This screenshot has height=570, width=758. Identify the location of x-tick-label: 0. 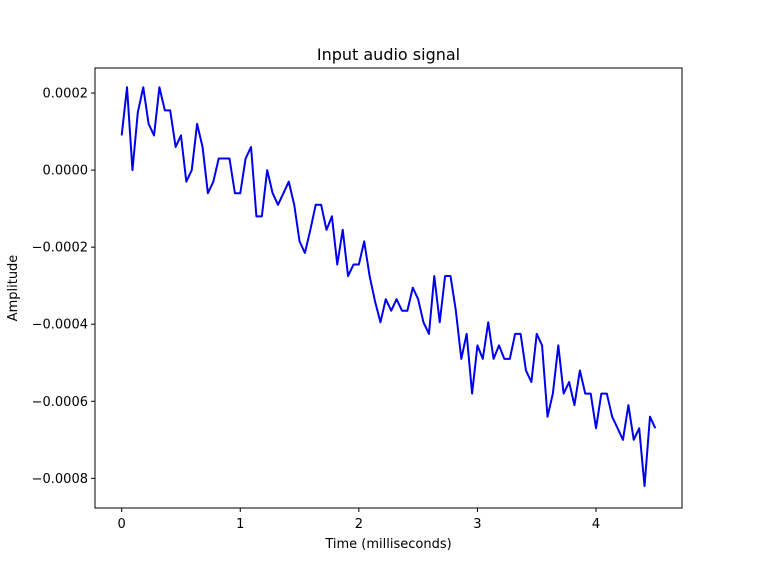
(122, 524).